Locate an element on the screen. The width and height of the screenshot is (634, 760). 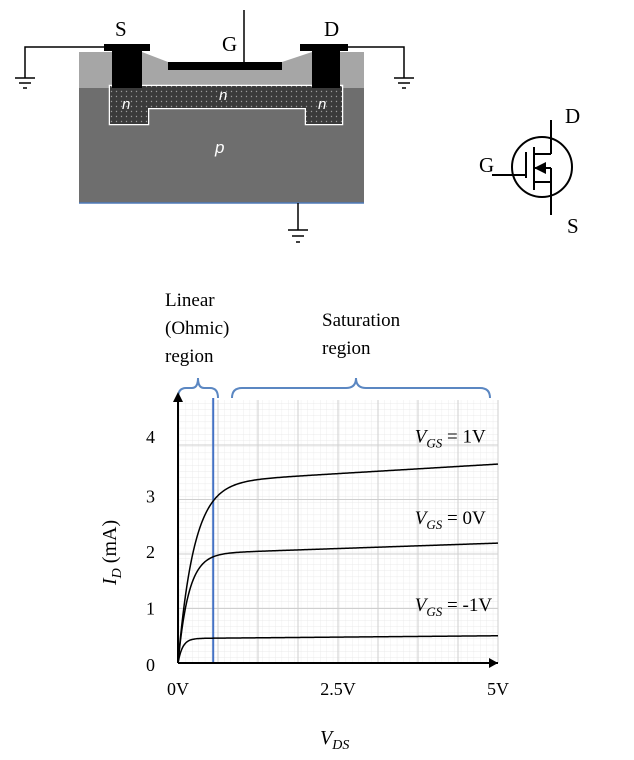
oxide-layer-right is located at coordinates (352, 70).